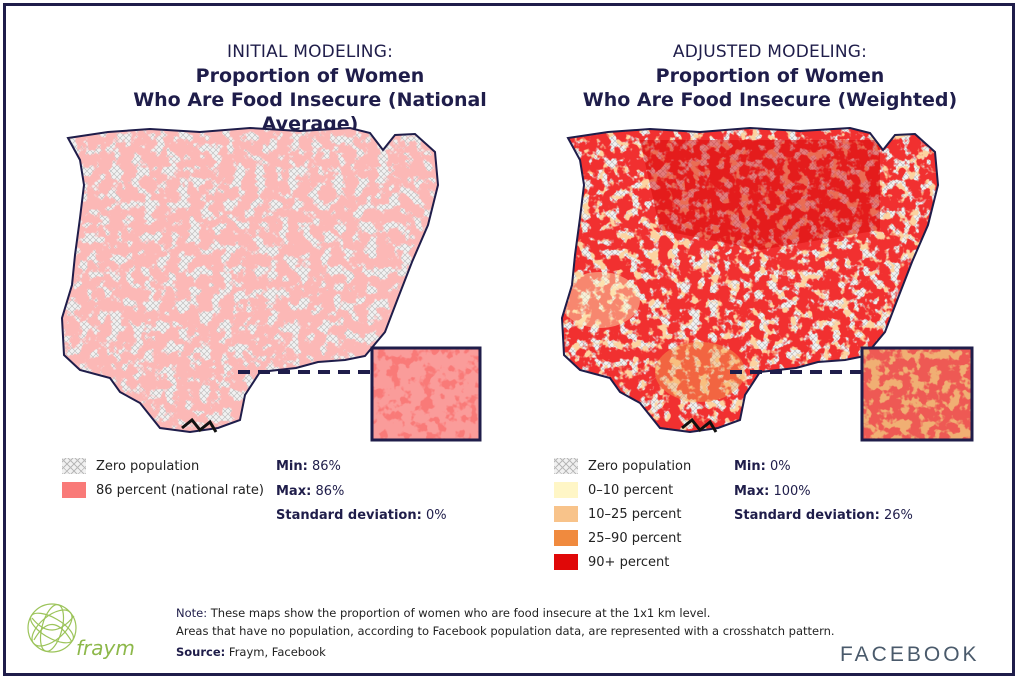 This screenshot has width=1024, height=685. What do you see at coordinates (770, 52) in the screenshot?
I see `right-title-sup: ADJUSTED MODELING:` at bounding box center [770, 52].